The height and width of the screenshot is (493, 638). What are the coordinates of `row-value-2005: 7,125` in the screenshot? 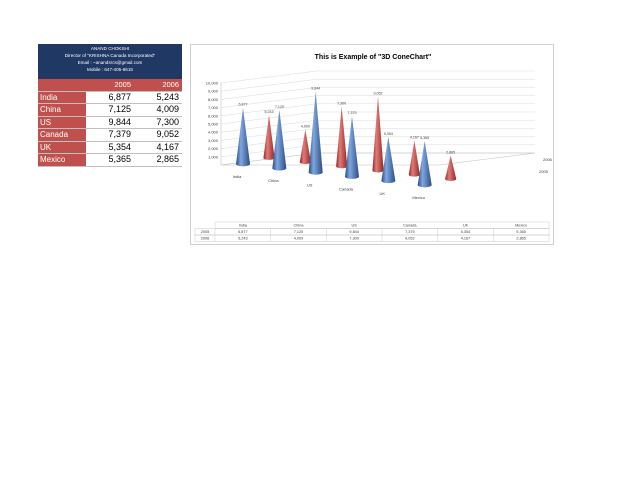 It's located at (110, 110).